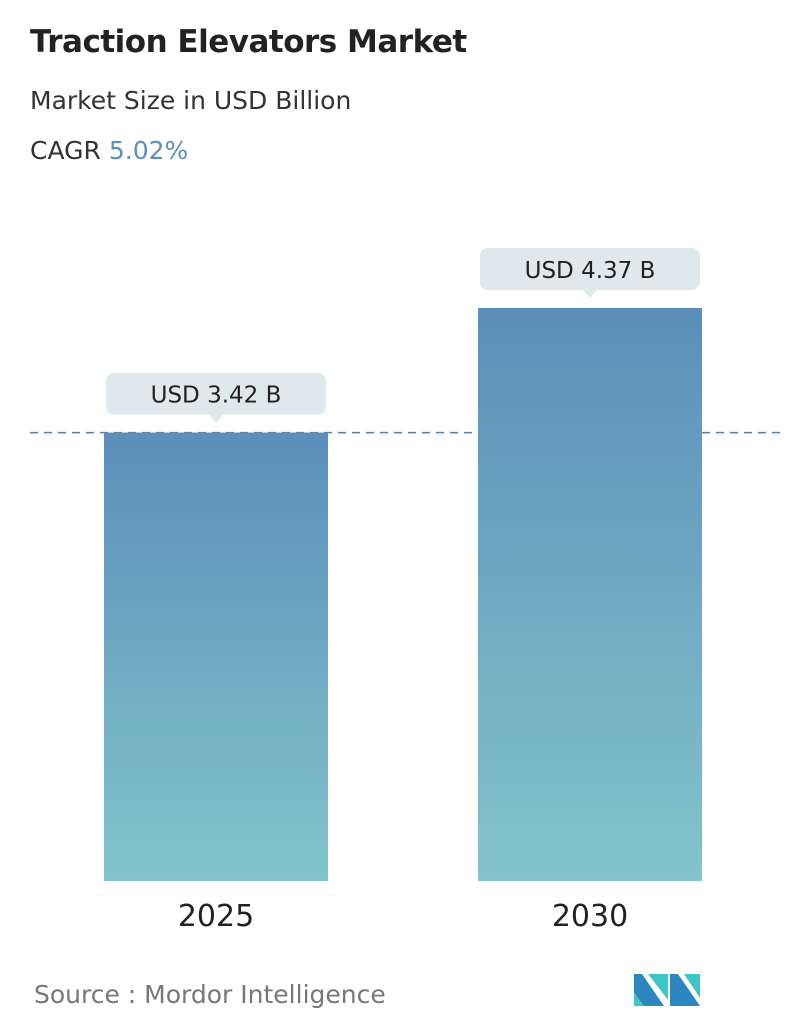  I want to click on bar-2025, so click(216, 656).